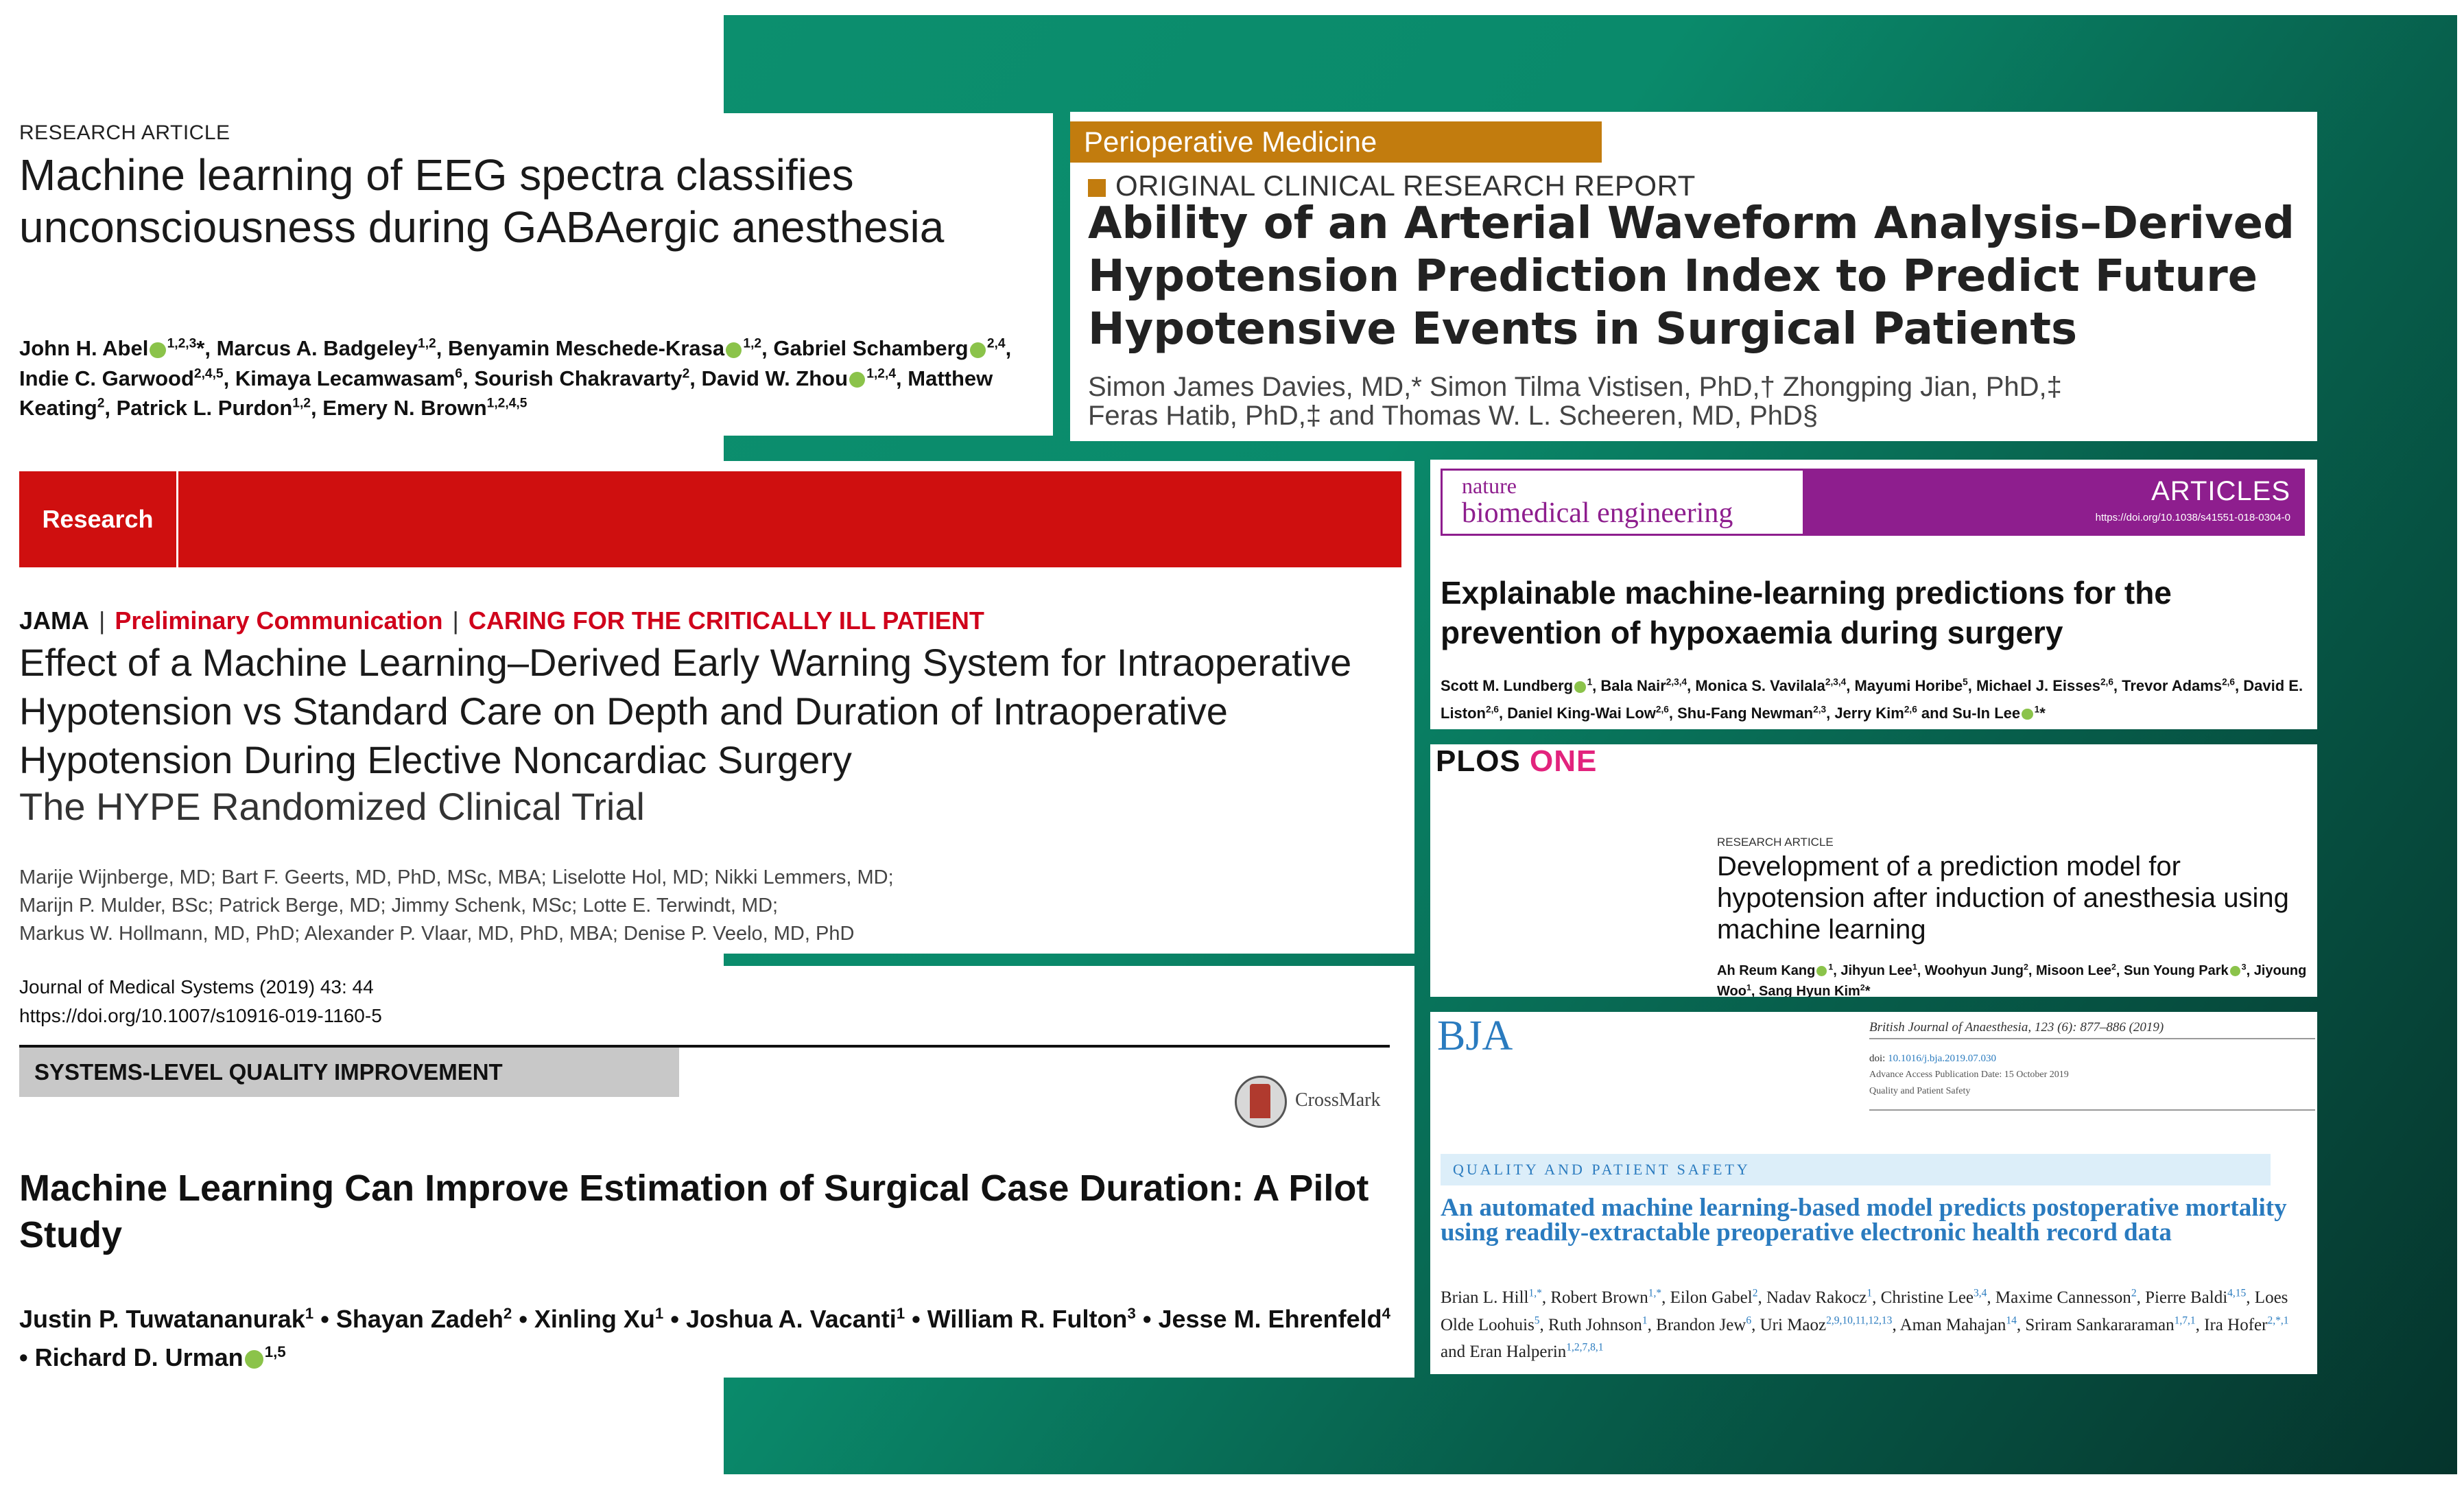  Describe the element at coordinates (576, 378) in the screenshot. I see `author-name: Sourish Chakravarty` at that location.